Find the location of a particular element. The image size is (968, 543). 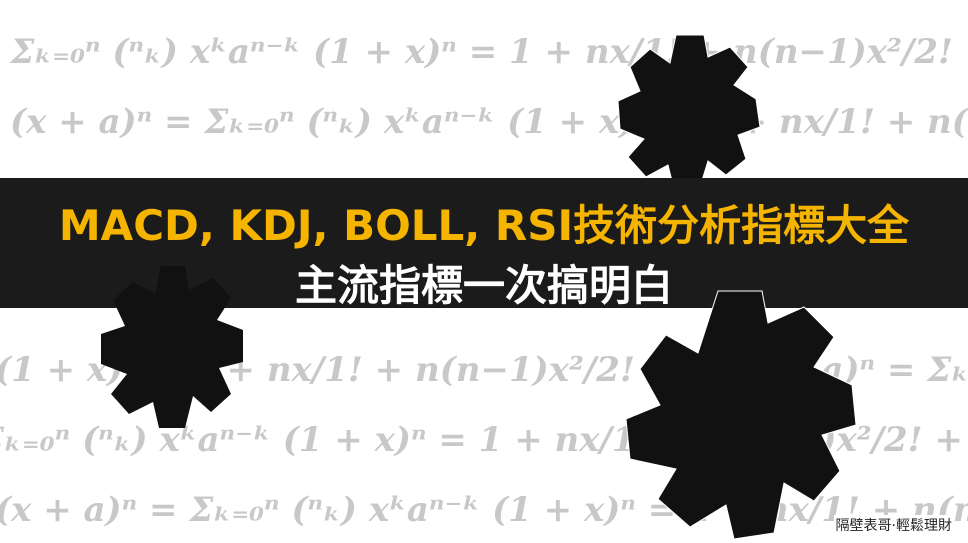

page-subtitle: 主流指標一次搞明白 is located at coordinates (483, 285).